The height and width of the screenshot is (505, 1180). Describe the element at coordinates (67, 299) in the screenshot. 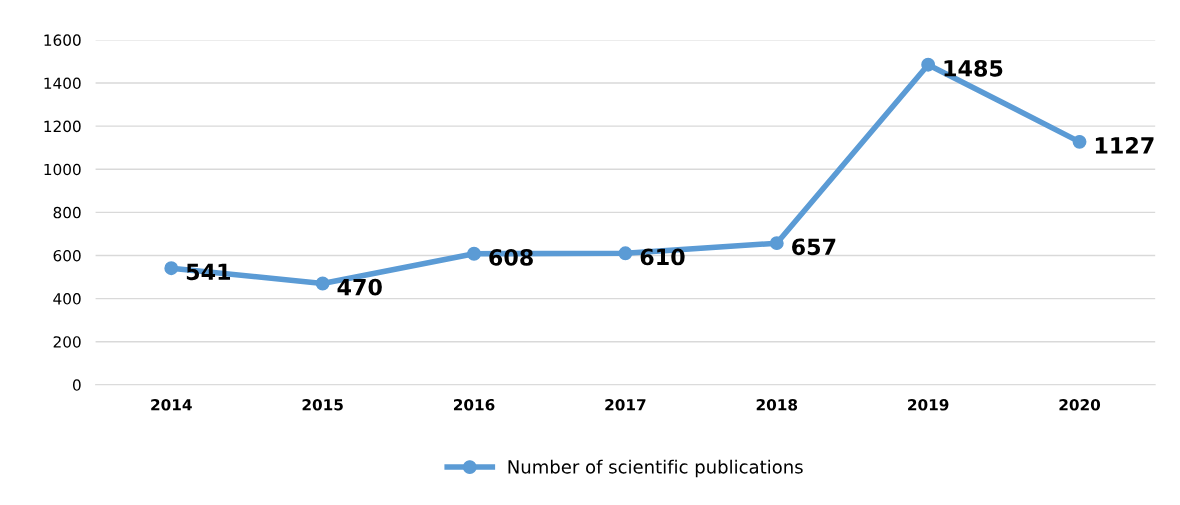

I see `y-tick-label: 400` at that location.